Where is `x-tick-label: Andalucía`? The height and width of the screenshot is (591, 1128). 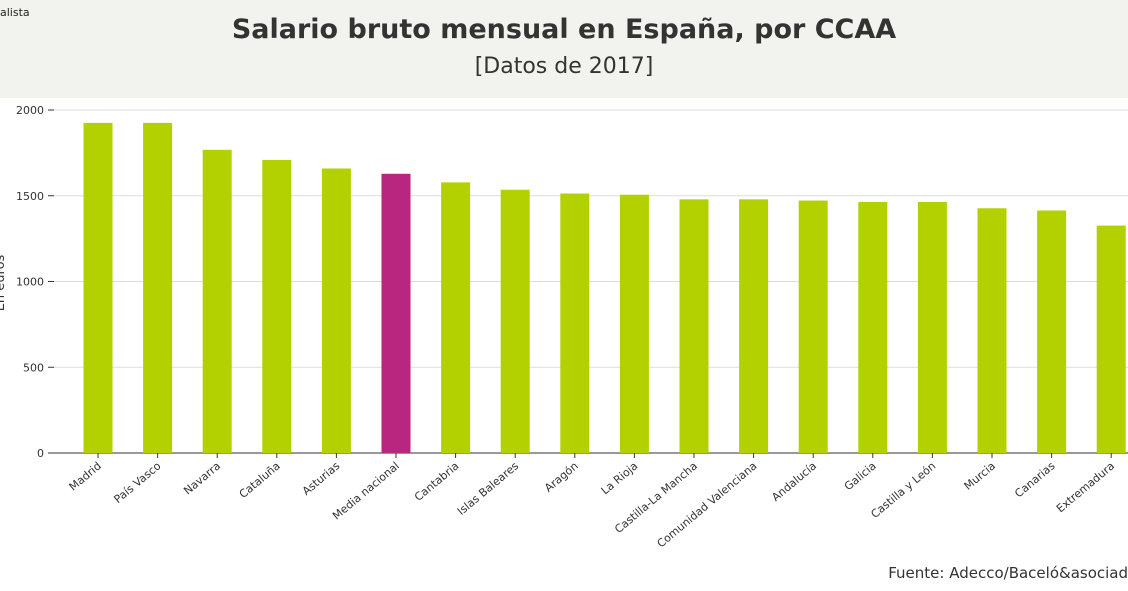
x-tick-label: Andalucía is located at coordinates (794, 481).